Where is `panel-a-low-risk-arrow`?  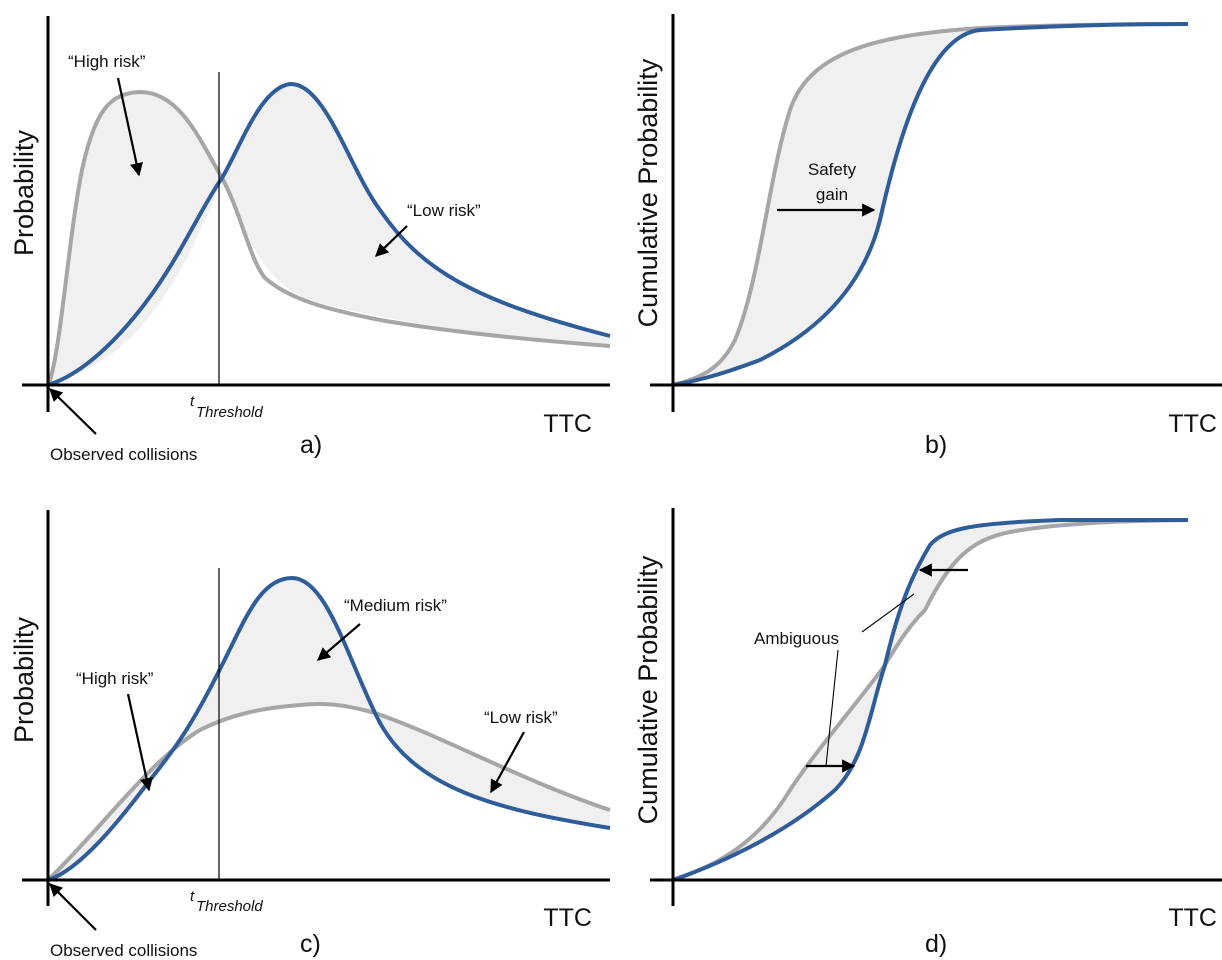 panel-a-low-risk-arrow is located at coordinates (391, 241).